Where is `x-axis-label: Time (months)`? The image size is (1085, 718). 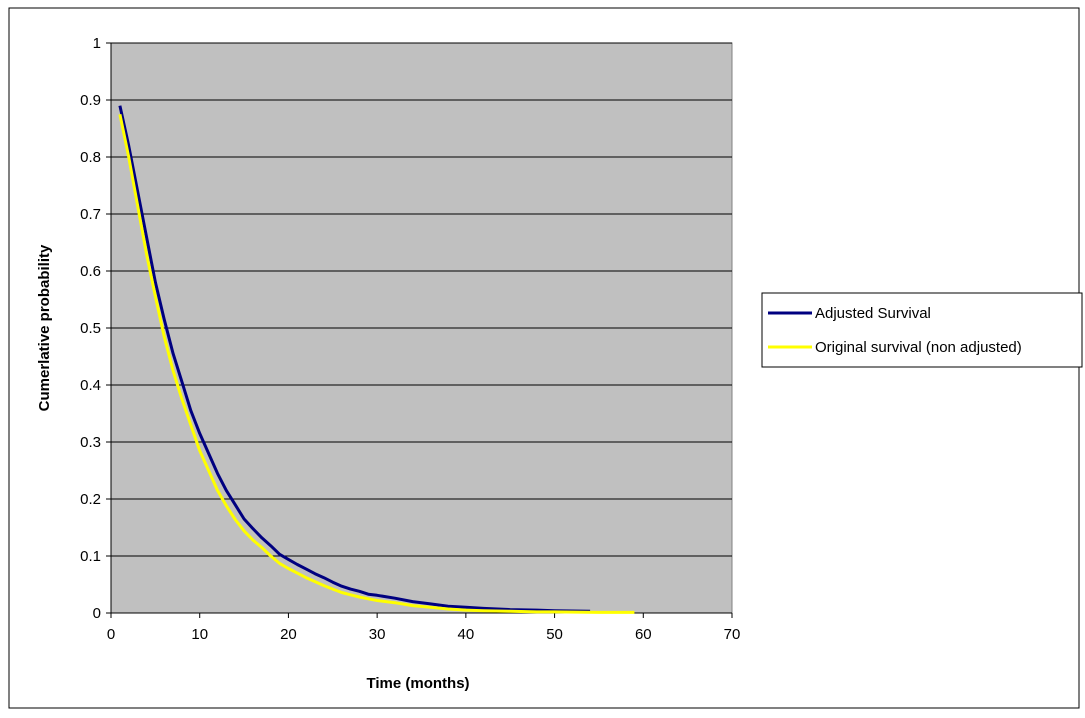 x-axis-label: Time (months) is located at coordinates (417, 683).